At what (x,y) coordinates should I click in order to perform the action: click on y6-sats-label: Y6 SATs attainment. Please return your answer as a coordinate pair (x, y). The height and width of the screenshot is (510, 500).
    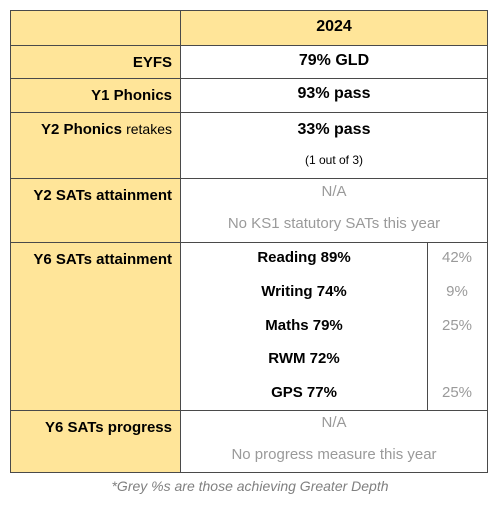
    Looking at the image, I should click on (96, 326).